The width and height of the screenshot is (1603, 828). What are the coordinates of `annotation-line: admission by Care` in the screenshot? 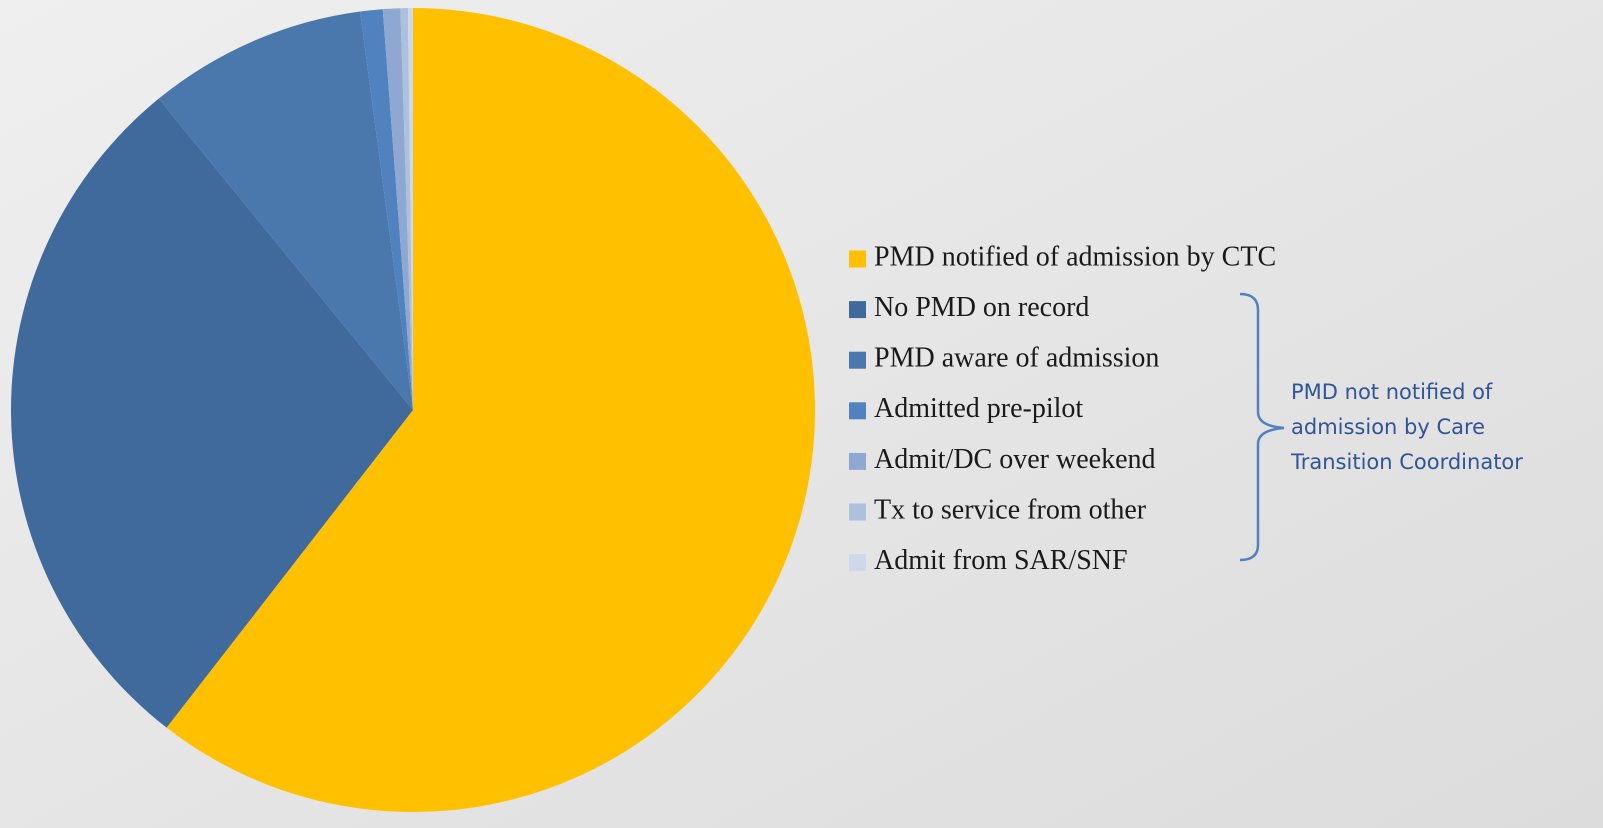 It's located at (1388, 427).